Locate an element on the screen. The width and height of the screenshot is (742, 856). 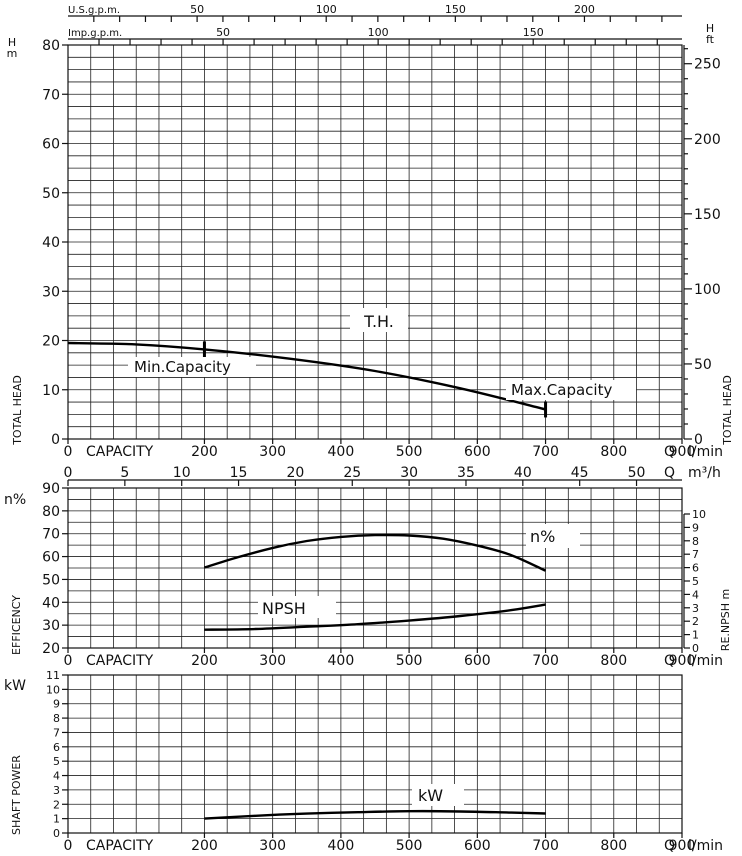
m3h-tick-label: 45 is located at coordinates (580, 473).